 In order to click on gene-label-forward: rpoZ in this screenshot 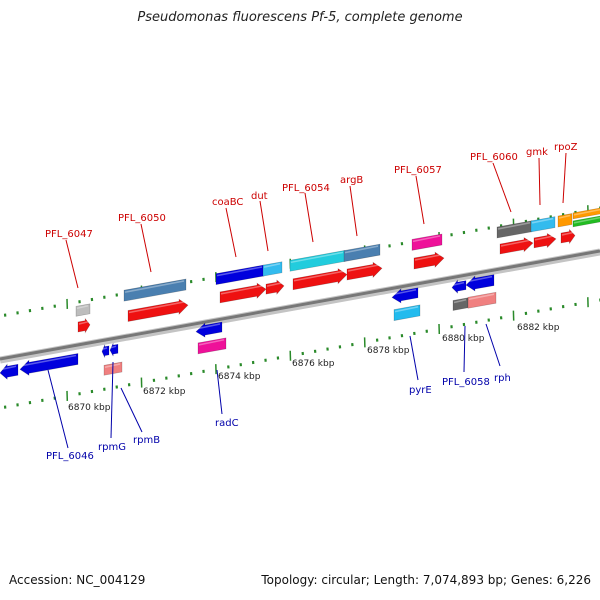, I will do `click(566, 147)`.